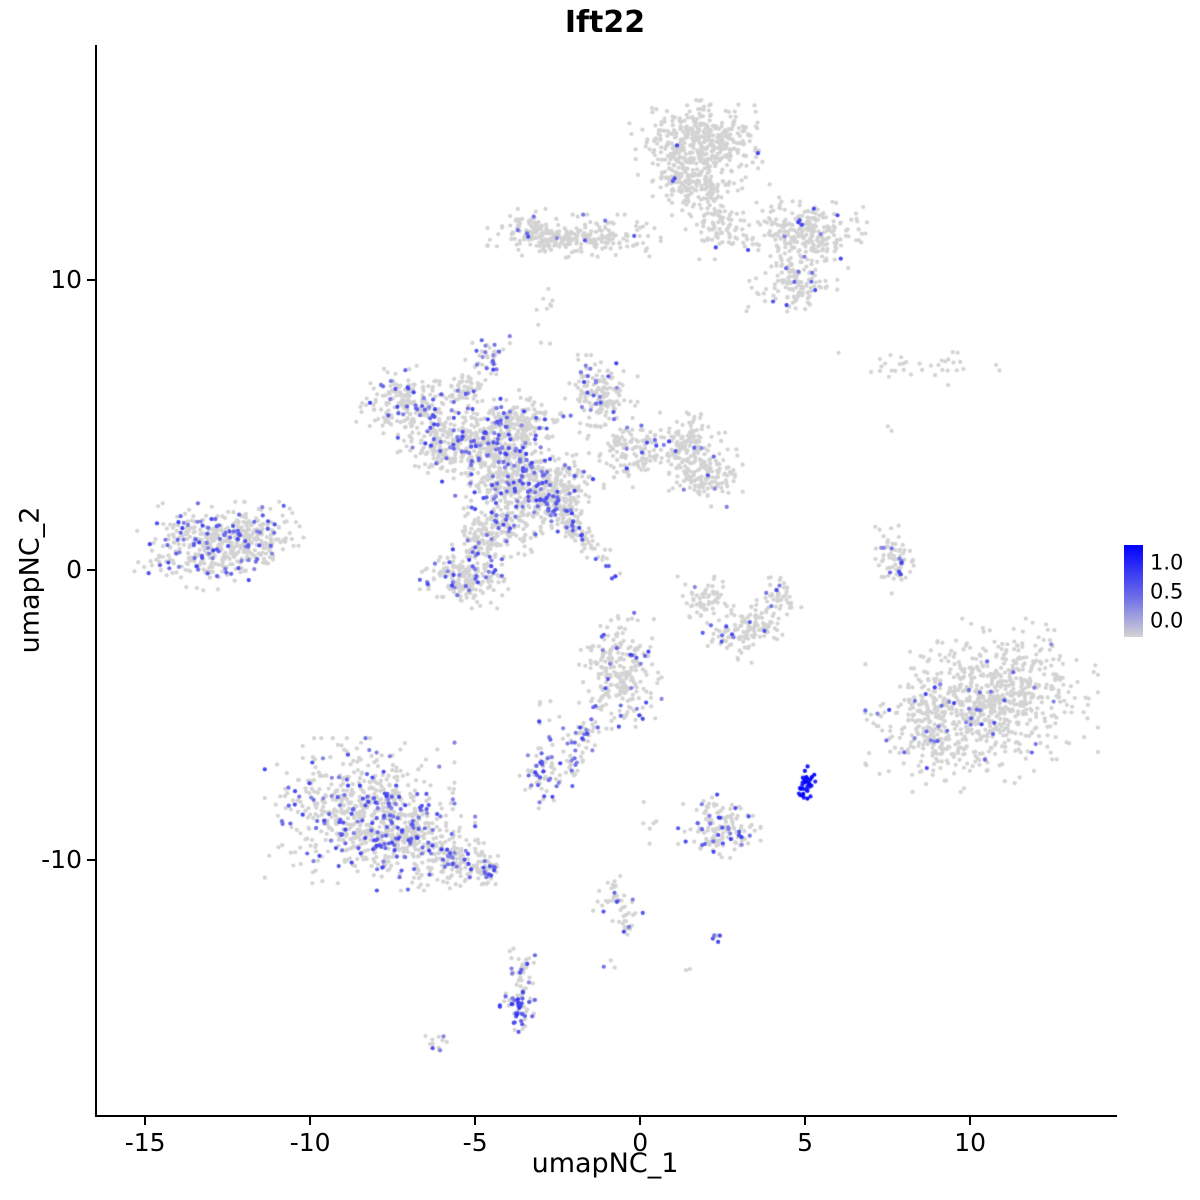 The image size is (1200, 1200). What do you see at coordinates (1167, 562) in the screenshot?
I see `legend-label-high: 1.0` at bounding box center [1167, 562].